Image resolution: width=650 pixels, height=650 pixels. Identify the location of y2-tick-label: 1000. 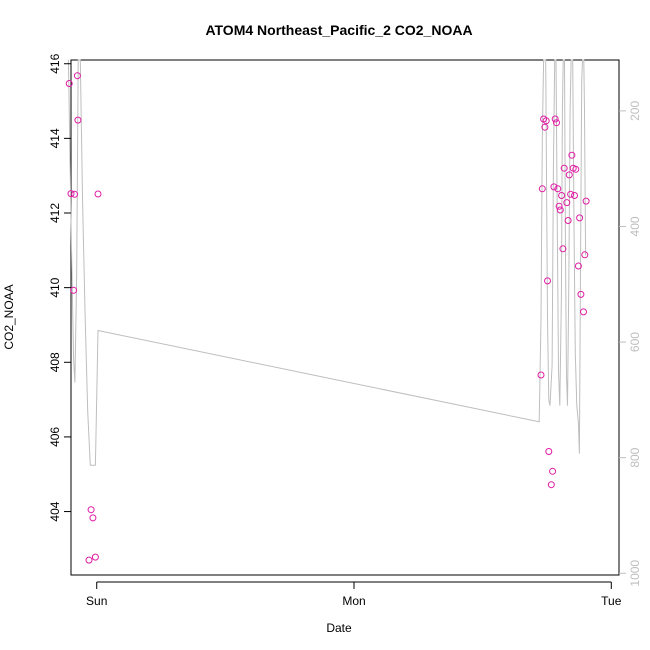
(635, 573).